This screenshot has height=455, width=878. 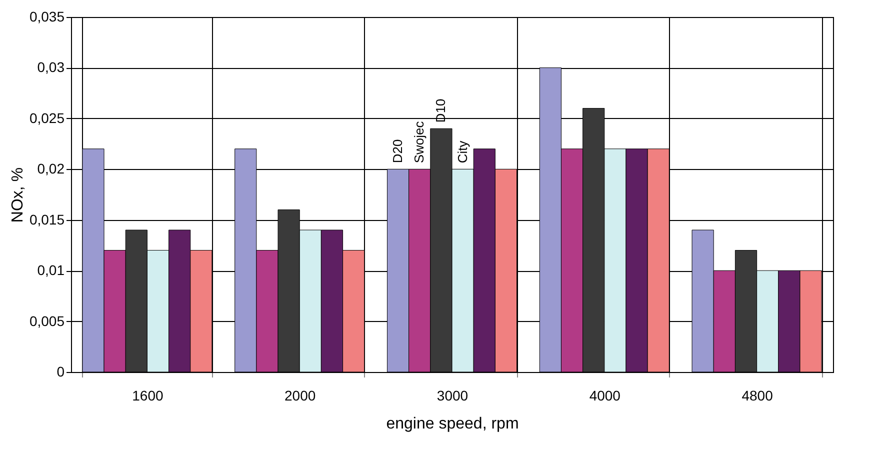 What do you see at coordinates (462, 152) in the screenshot?
I see `text: City` at bounding box center [462, 152].